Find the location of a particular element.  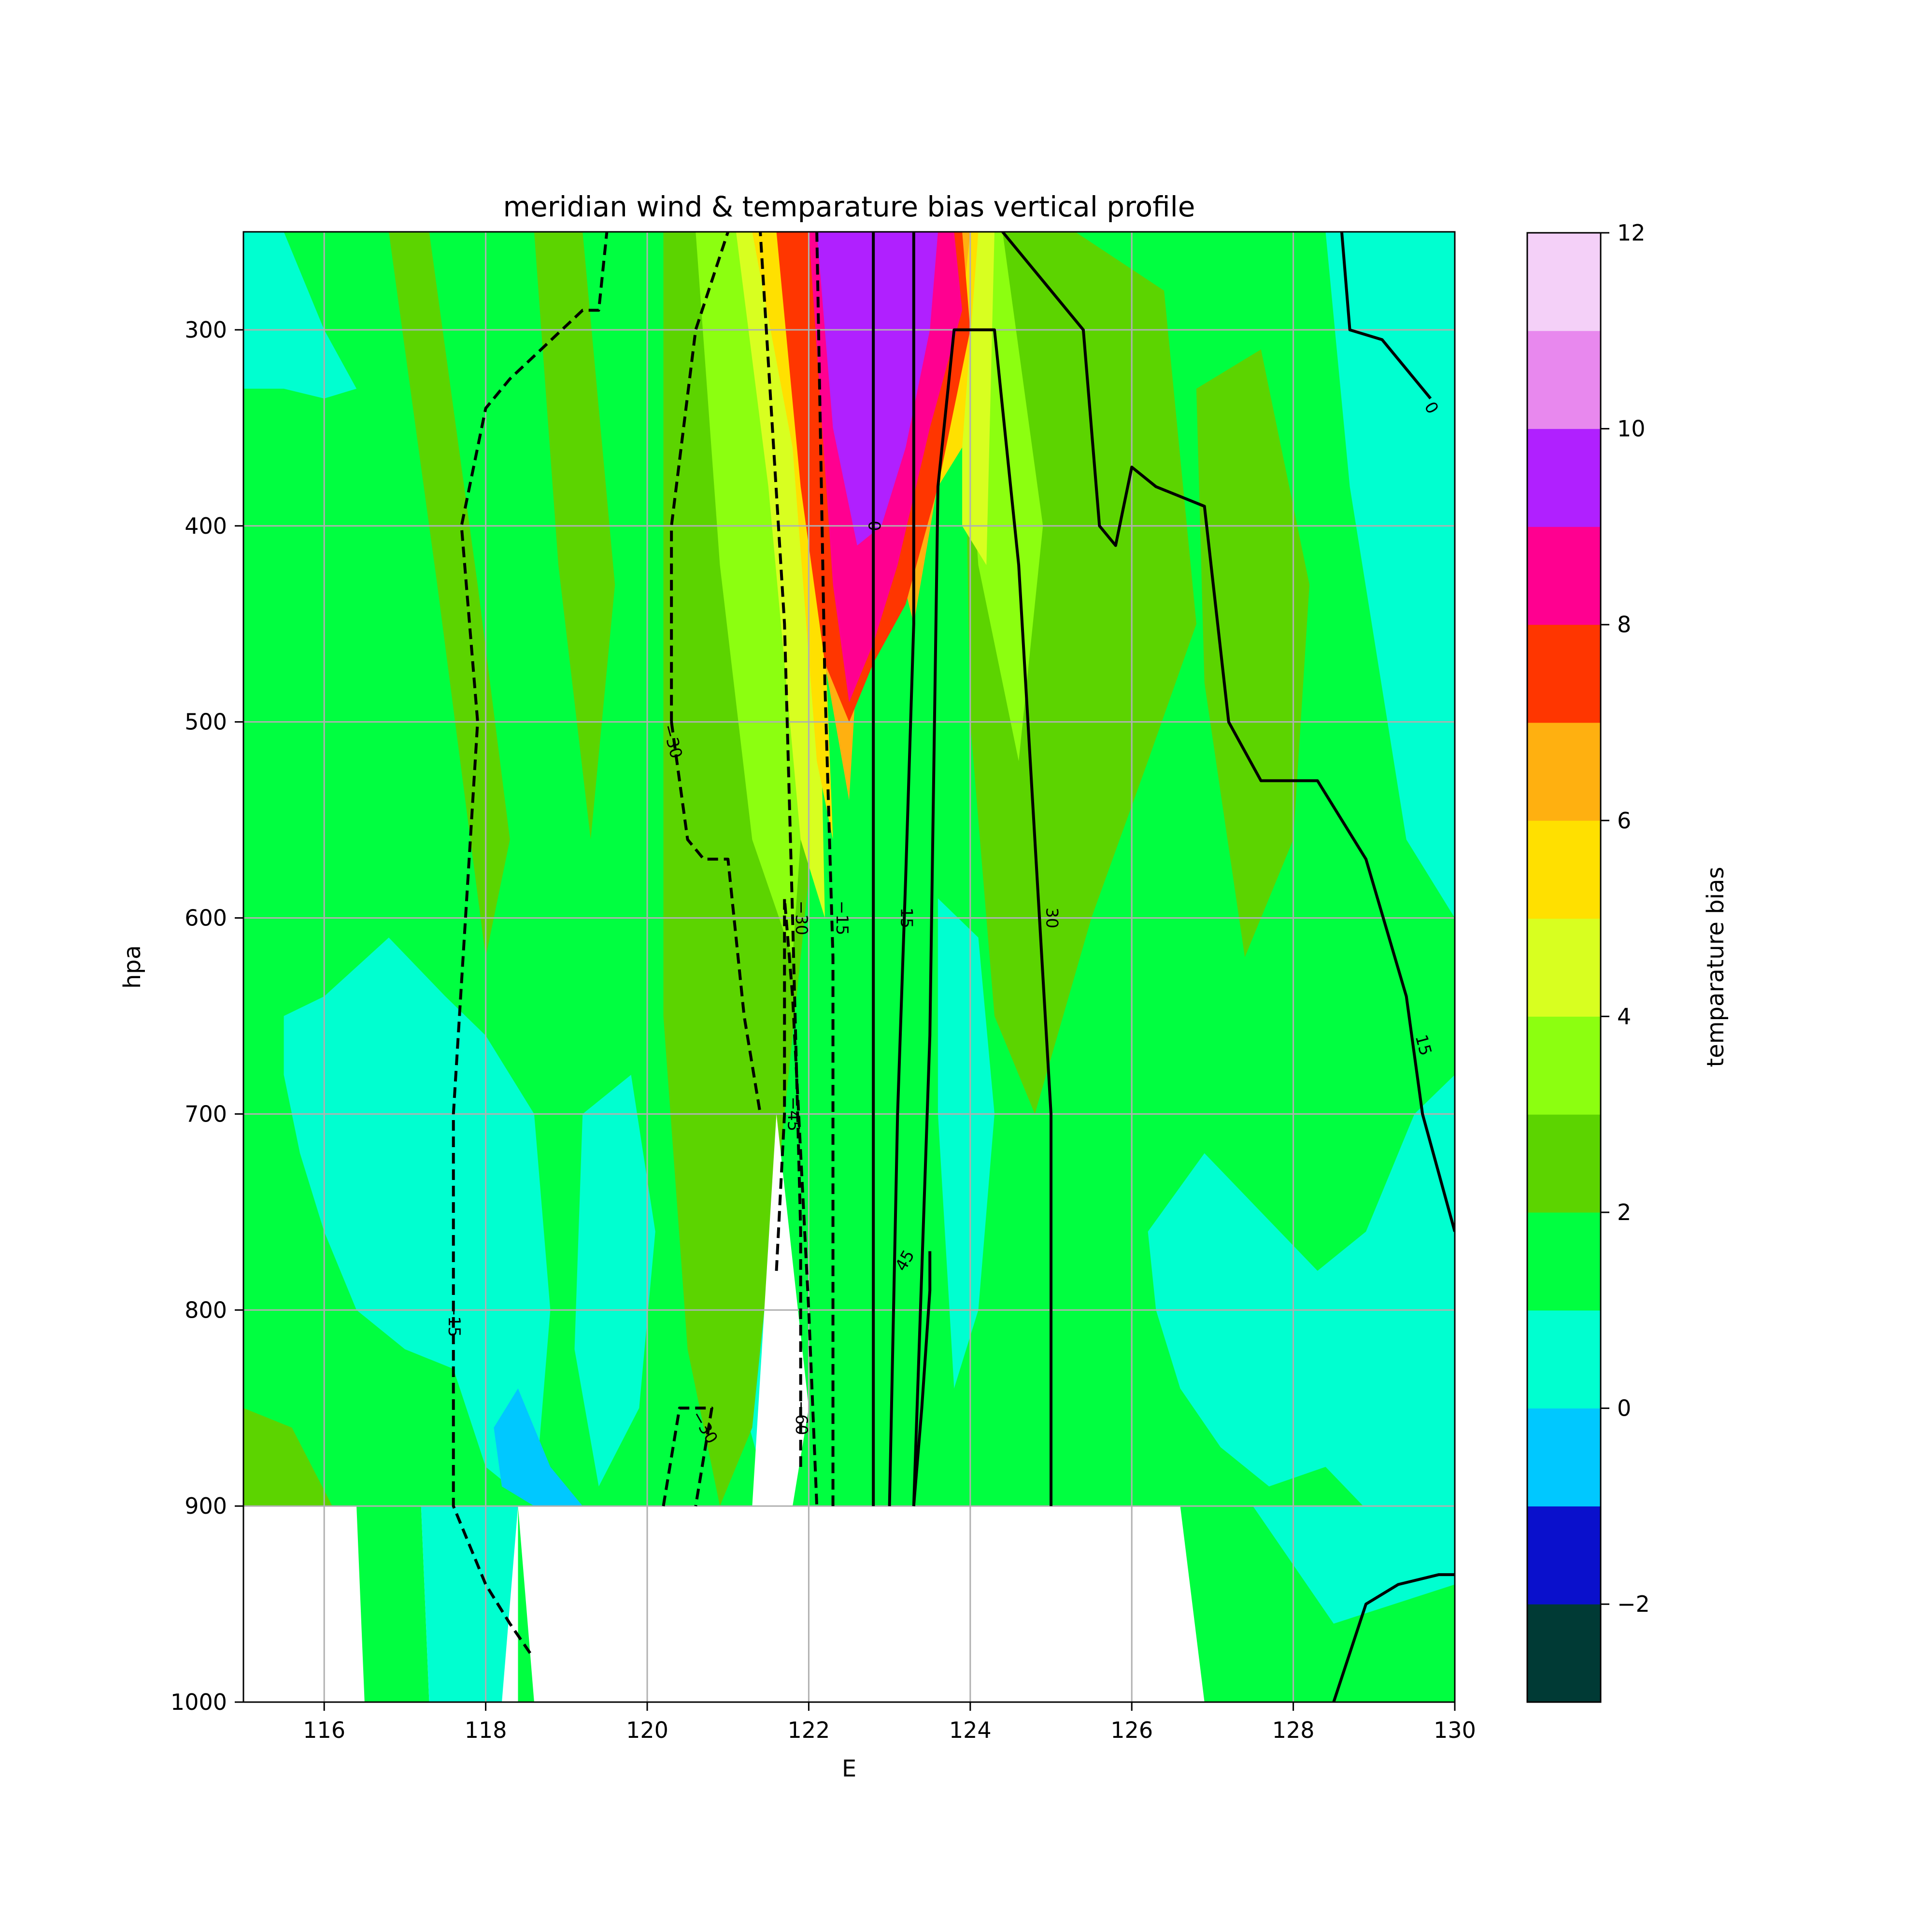

contour-label: 0 is located at coordinates (874, 526).